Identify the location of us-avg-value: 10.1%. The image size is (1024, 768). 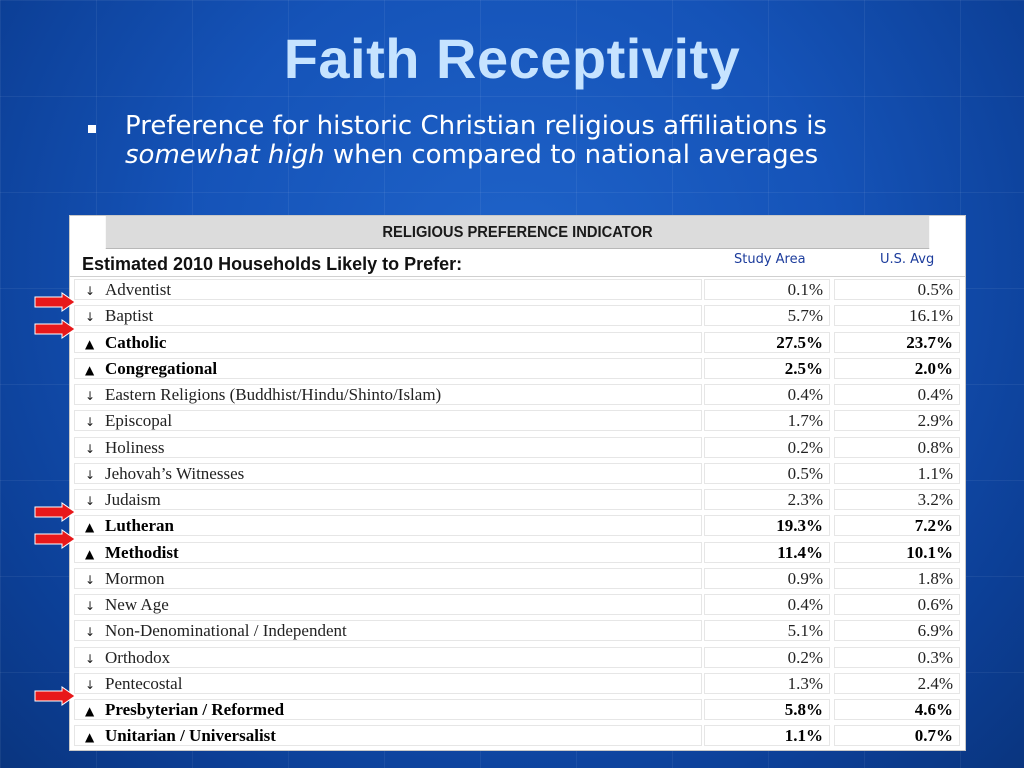
(897, 552).